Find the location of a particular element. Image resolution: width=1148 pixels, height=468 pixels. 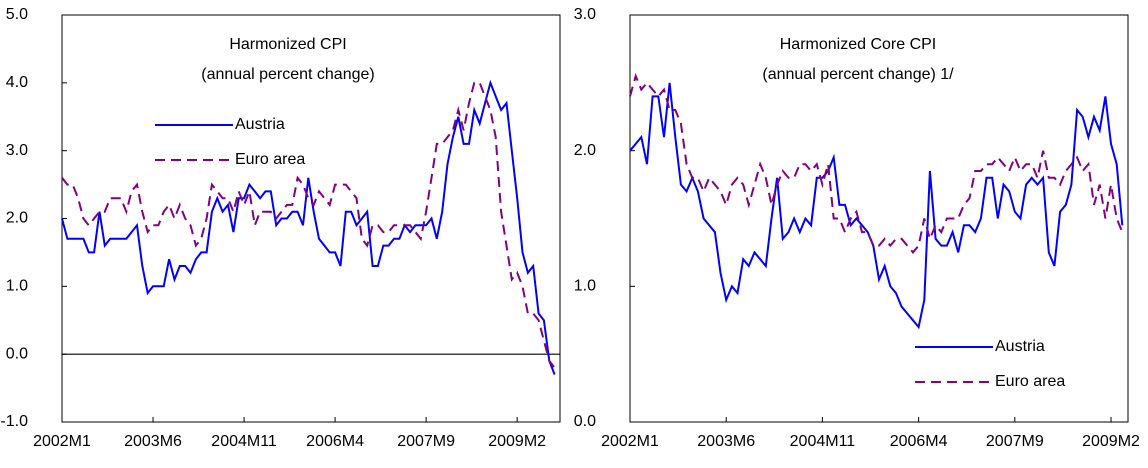

chart-title: Harmonized Core CPI is located at coordinates (858, 44).